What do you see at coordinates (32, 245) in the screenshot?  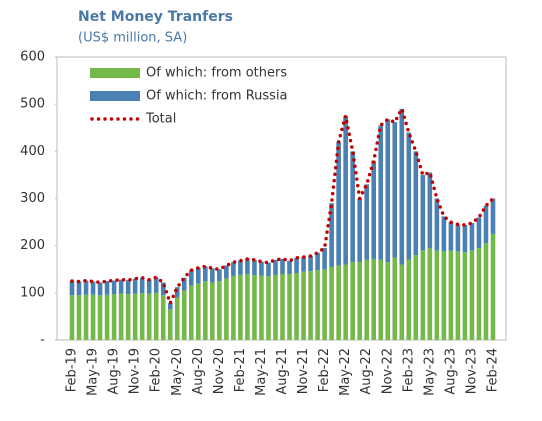 I see `y-tick-label: 200` at bounding box center [32, 245].